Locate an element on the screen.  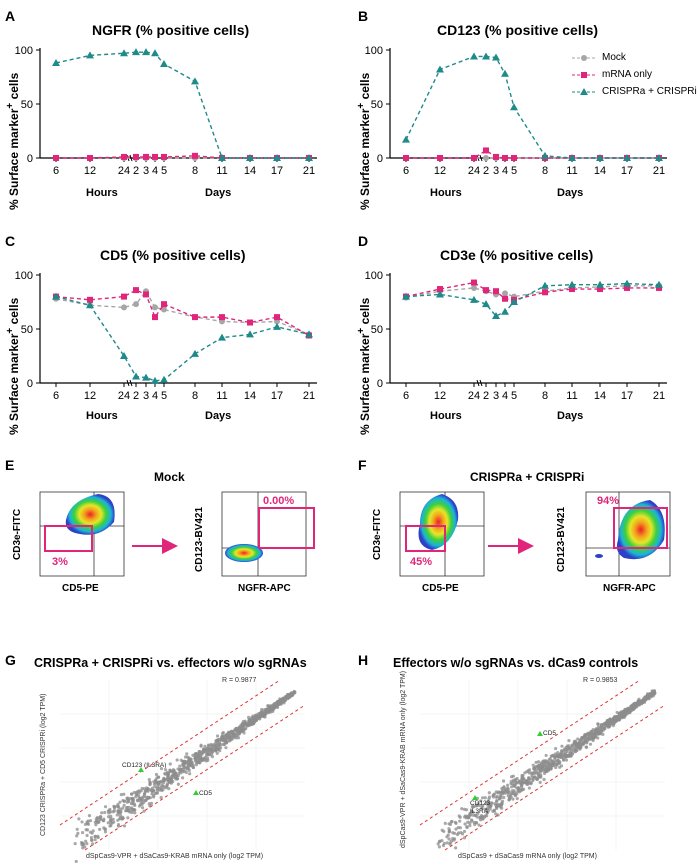
x-tick-label: 14 is located at coordinates (250, 396).